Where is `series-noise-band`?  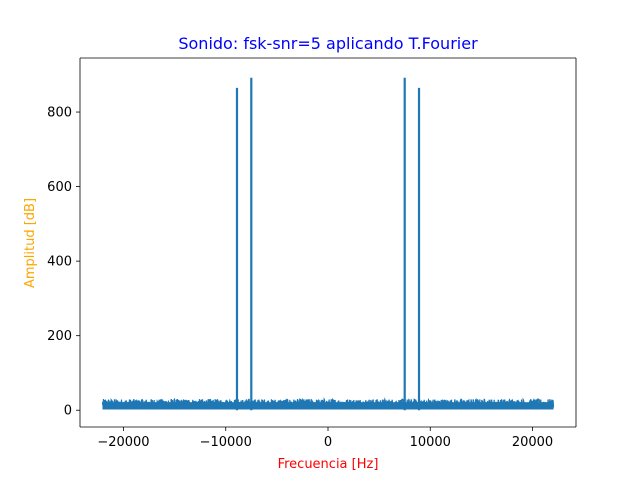 series-noise-band is located at coordinates (328, 406).